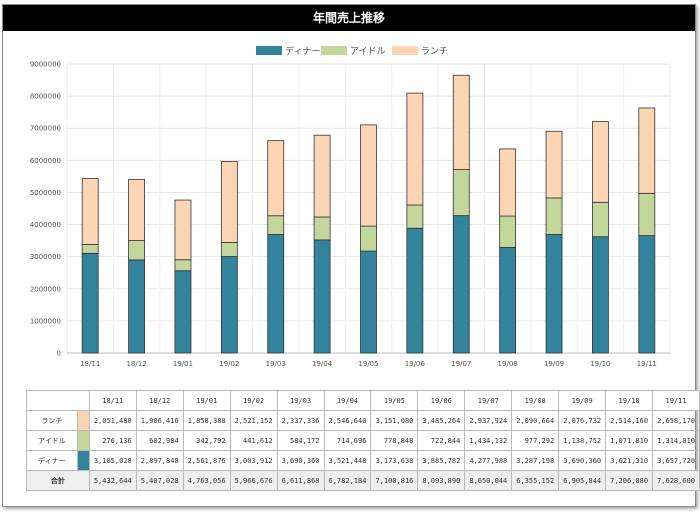 Image resolution: width=700 pixels, height=512 pixels. What do you see at coordinates (676, 460) in the screenshot?
I see `table-cell: 3,657,720` at bounding box center [676, 460].